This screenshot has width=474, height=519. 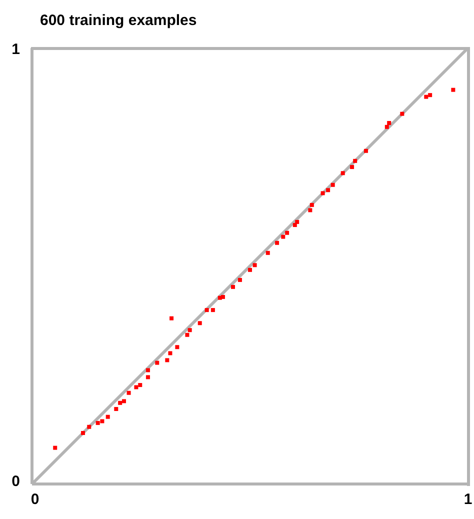 What do you see at coordinates (118, 20) in the screenshot?
I see `chart-title: 600 training examples` at bounding box center [118, 20].